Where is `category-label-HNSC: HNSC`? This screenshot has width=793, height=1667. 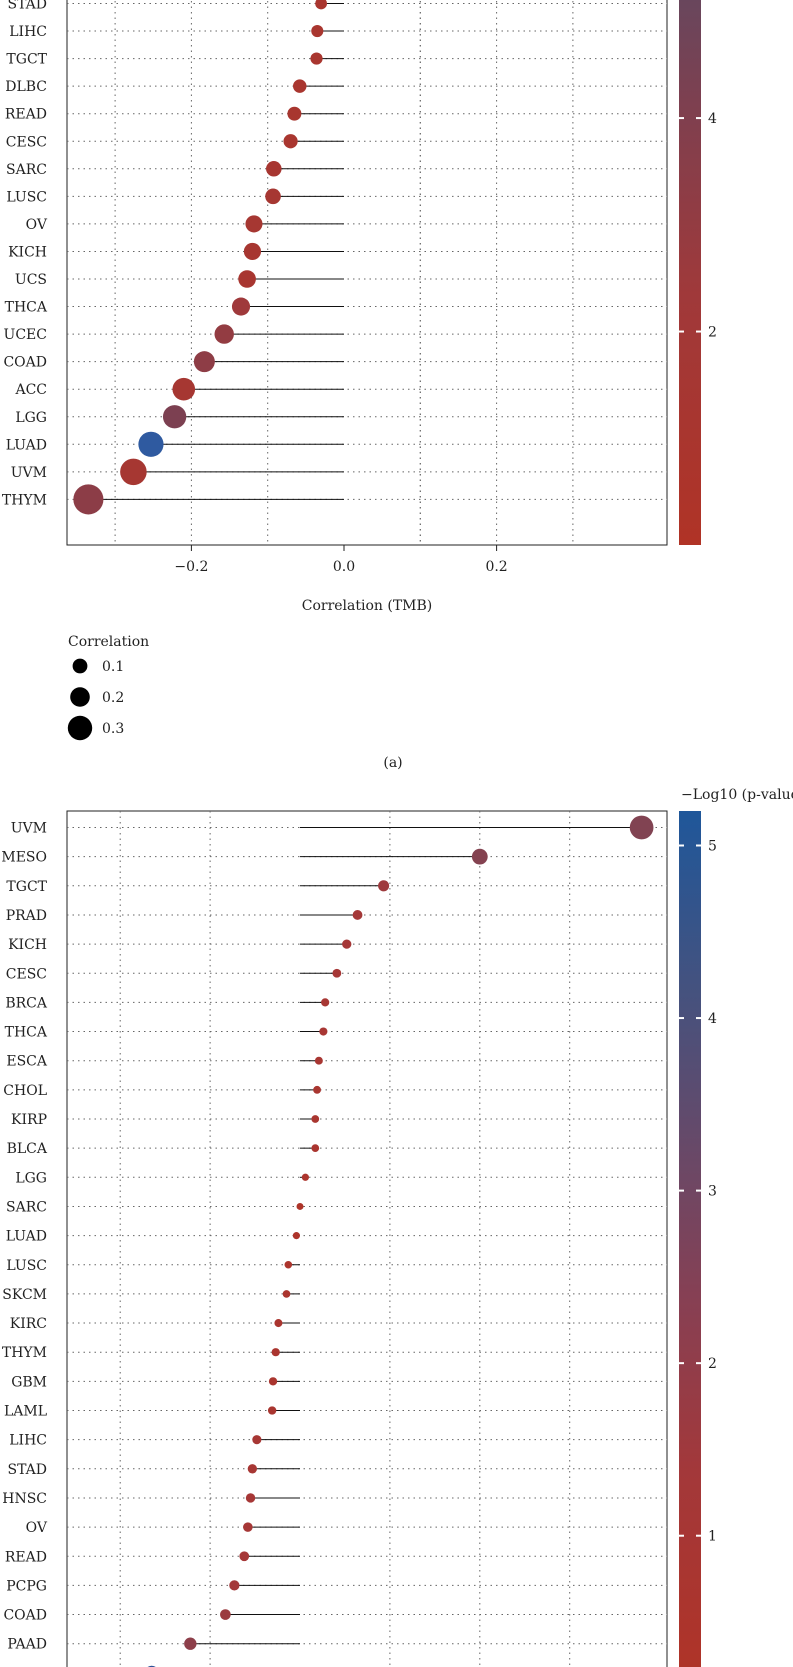
category-label-HNSC: HNSC is located at coordinates (24, 1499).